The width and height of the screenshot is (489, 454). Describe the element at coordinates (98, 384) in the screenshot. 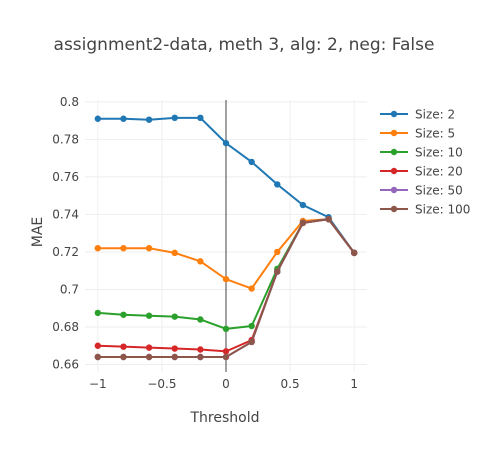

I see `x-tick-label: −1` at that location.